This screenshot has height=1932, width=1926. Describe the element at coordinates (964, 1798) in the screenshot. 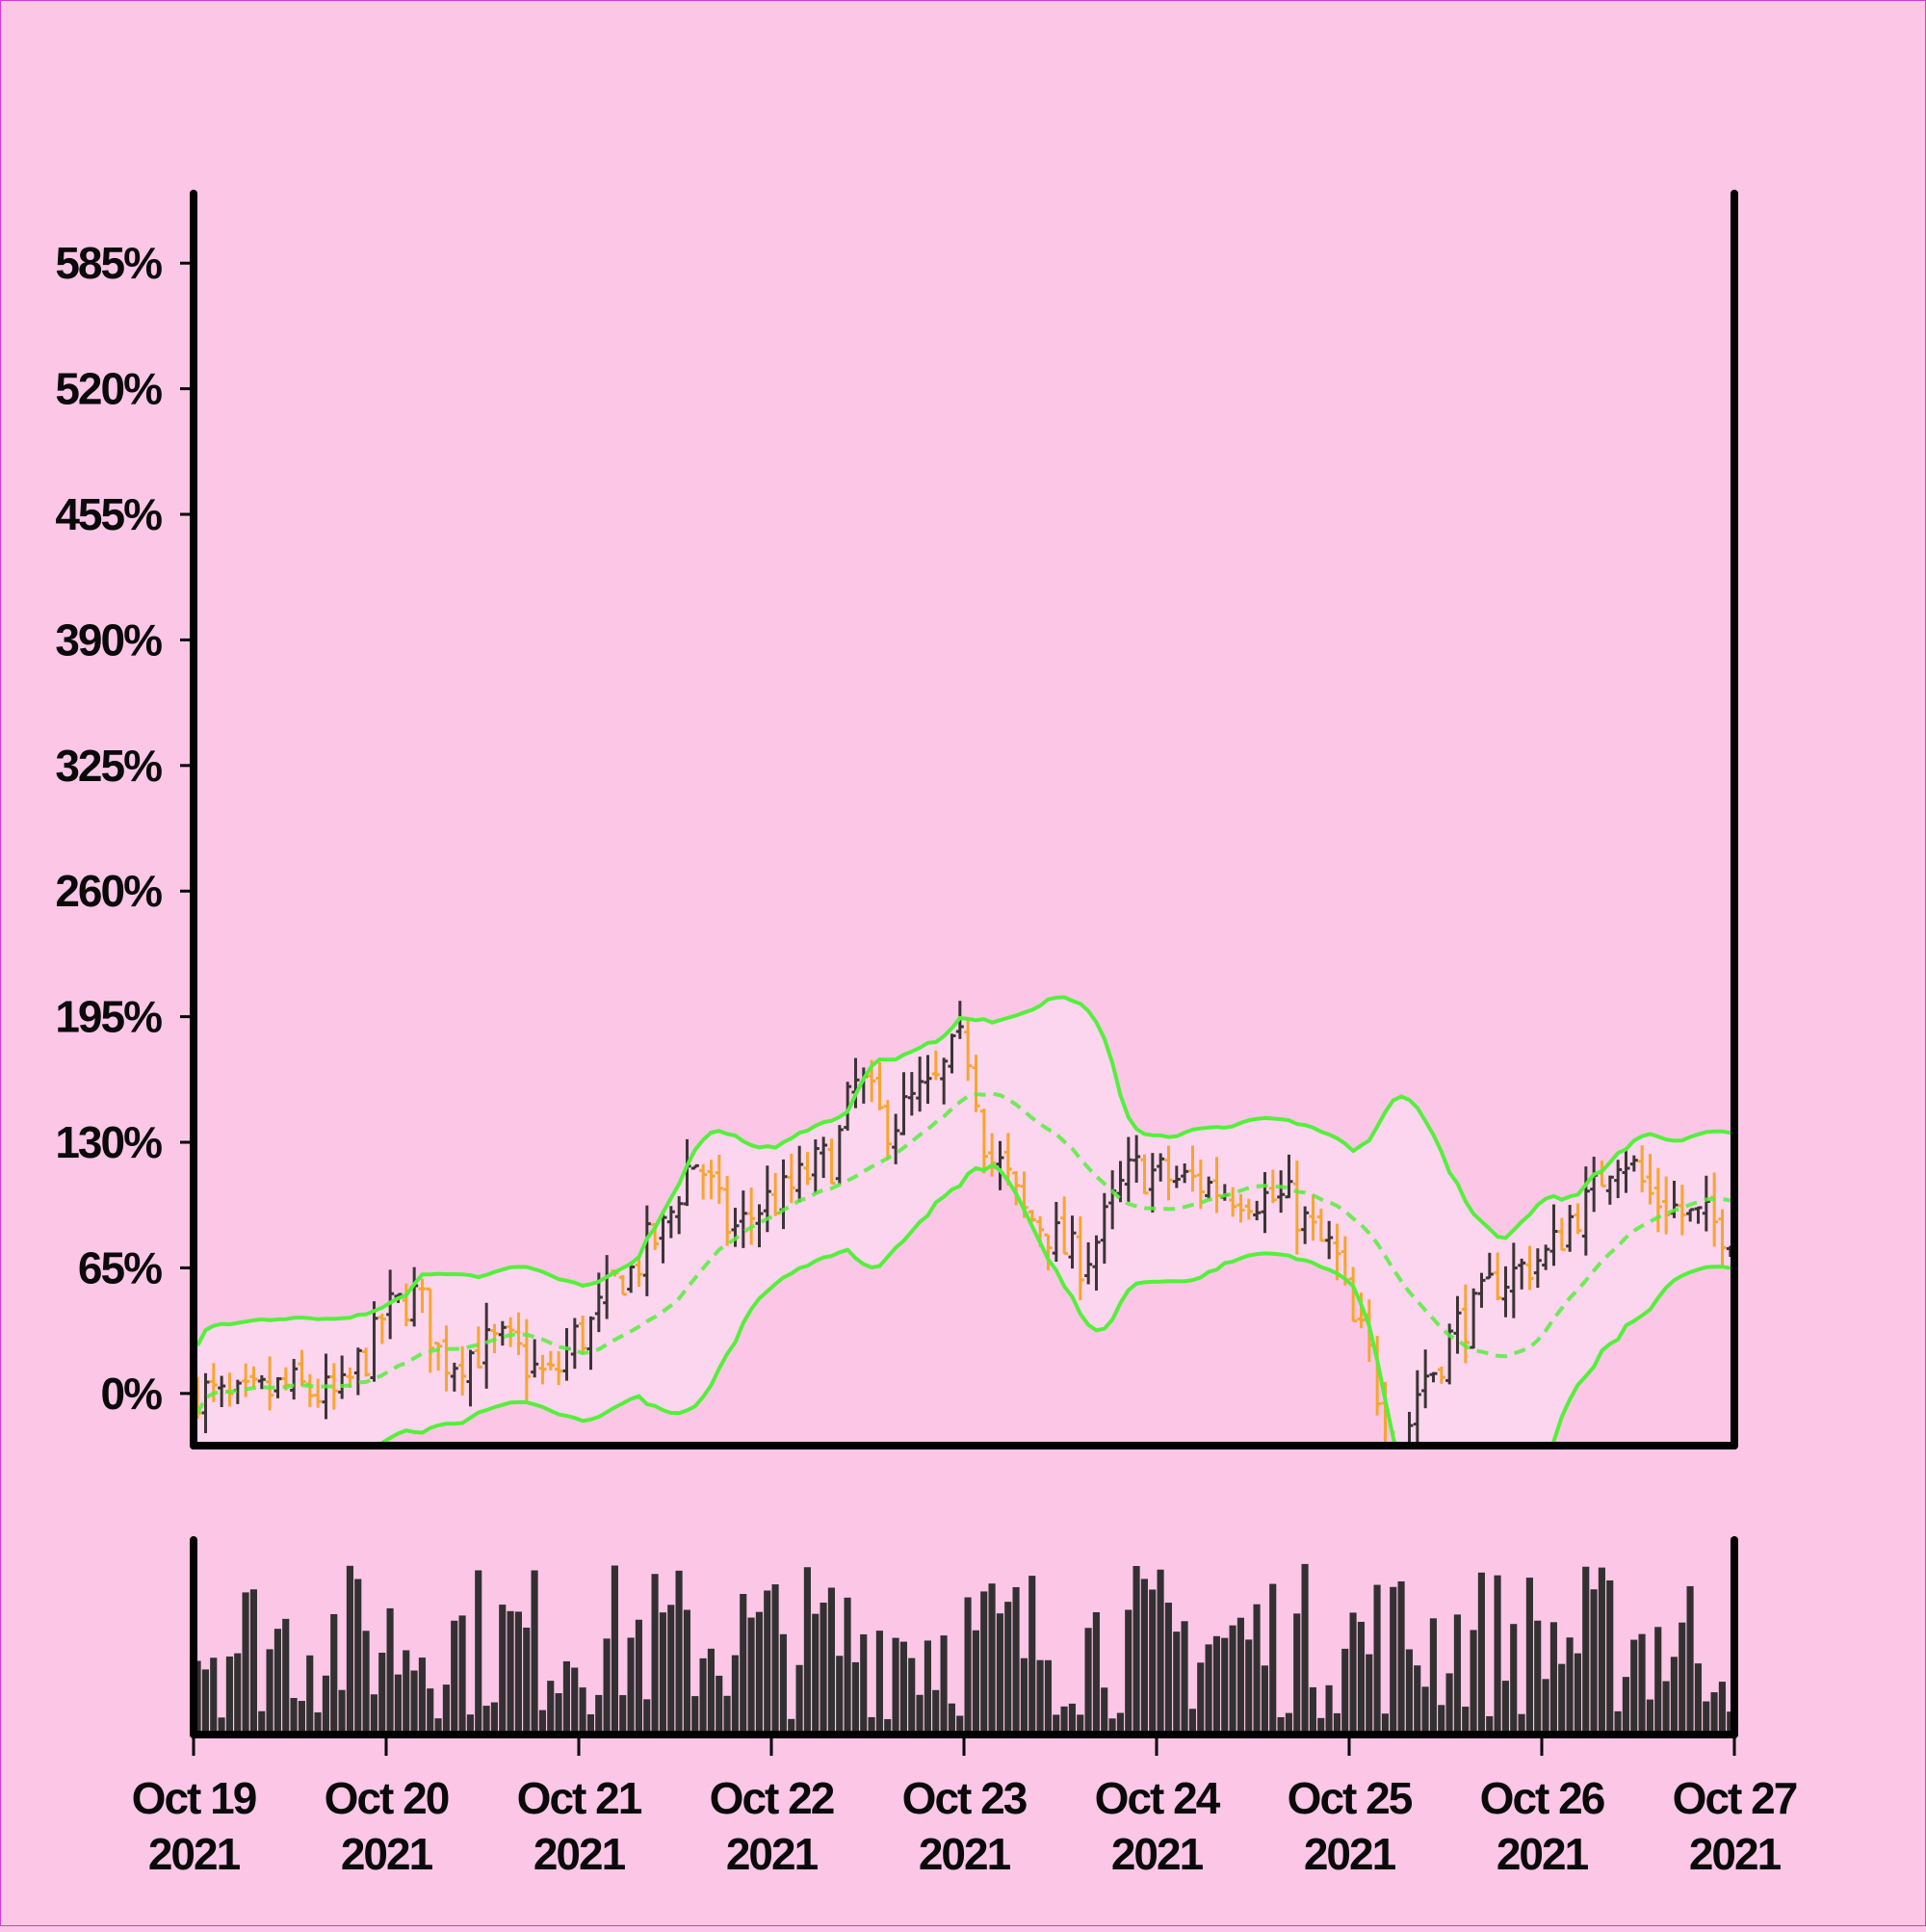

I see `x-tick-label-month-day: Oct 23` at that location.